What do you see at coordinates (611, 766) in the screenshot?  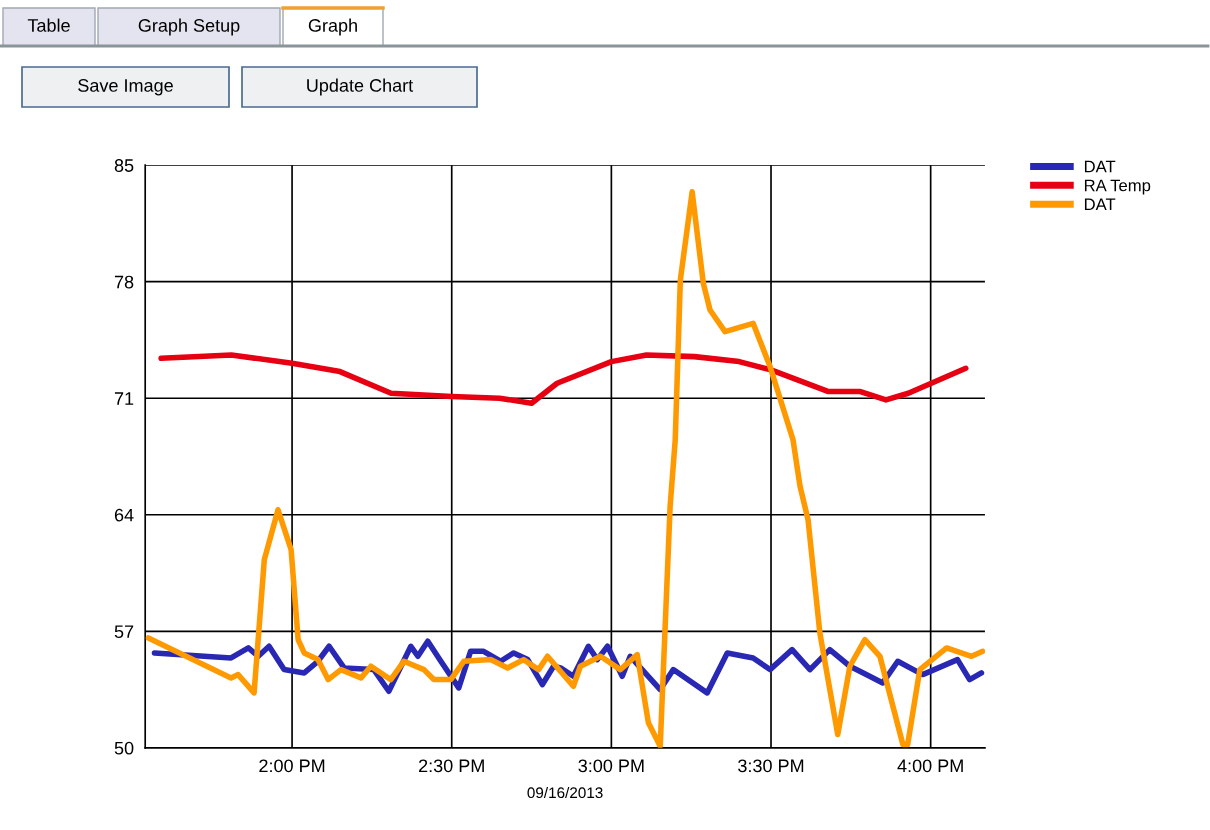 I see `x-tick-label: 3:00 PM` at bounding box center [611, 766].